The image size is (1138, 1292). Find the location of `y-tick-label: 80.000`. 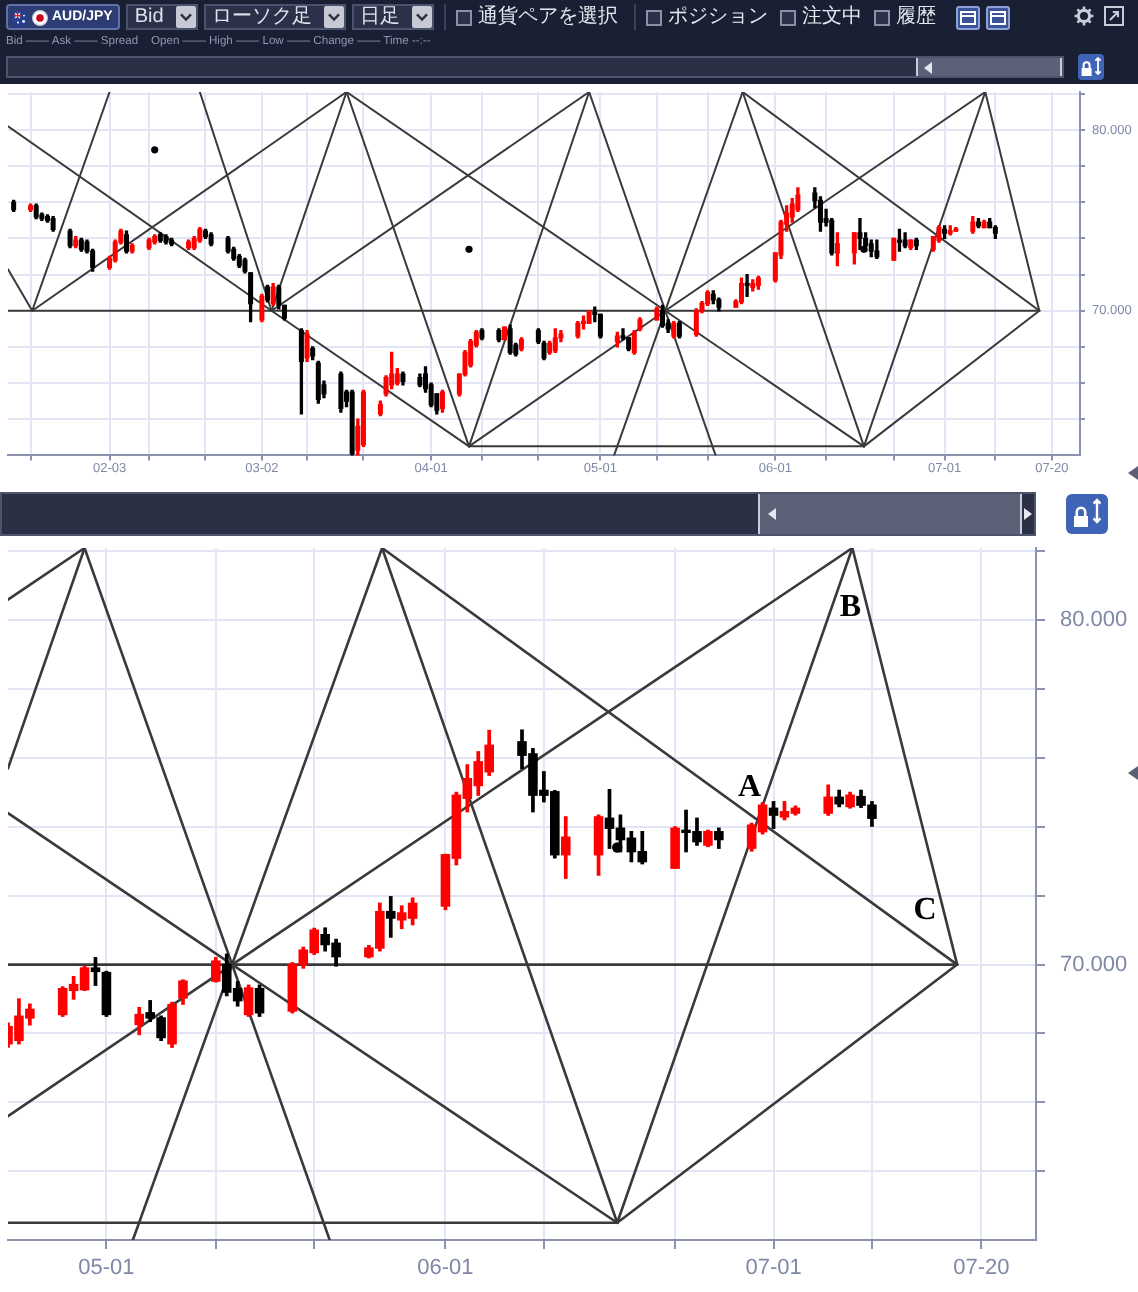

y-tick-label: 80.000 is located at coordinates (1094, 620).